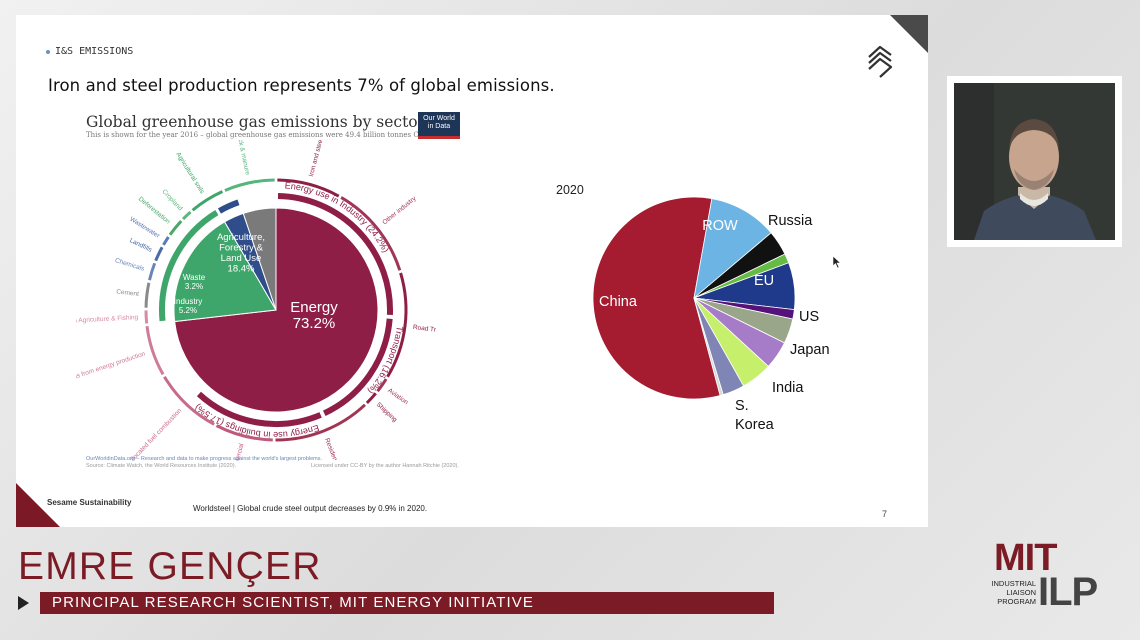 Image resolution: width=1140 pixels, height=640 pixels. Describe the element at coordinates (170, 566) in the screenshot. I see `speaker-name: EMRE GENÇER` at that location.